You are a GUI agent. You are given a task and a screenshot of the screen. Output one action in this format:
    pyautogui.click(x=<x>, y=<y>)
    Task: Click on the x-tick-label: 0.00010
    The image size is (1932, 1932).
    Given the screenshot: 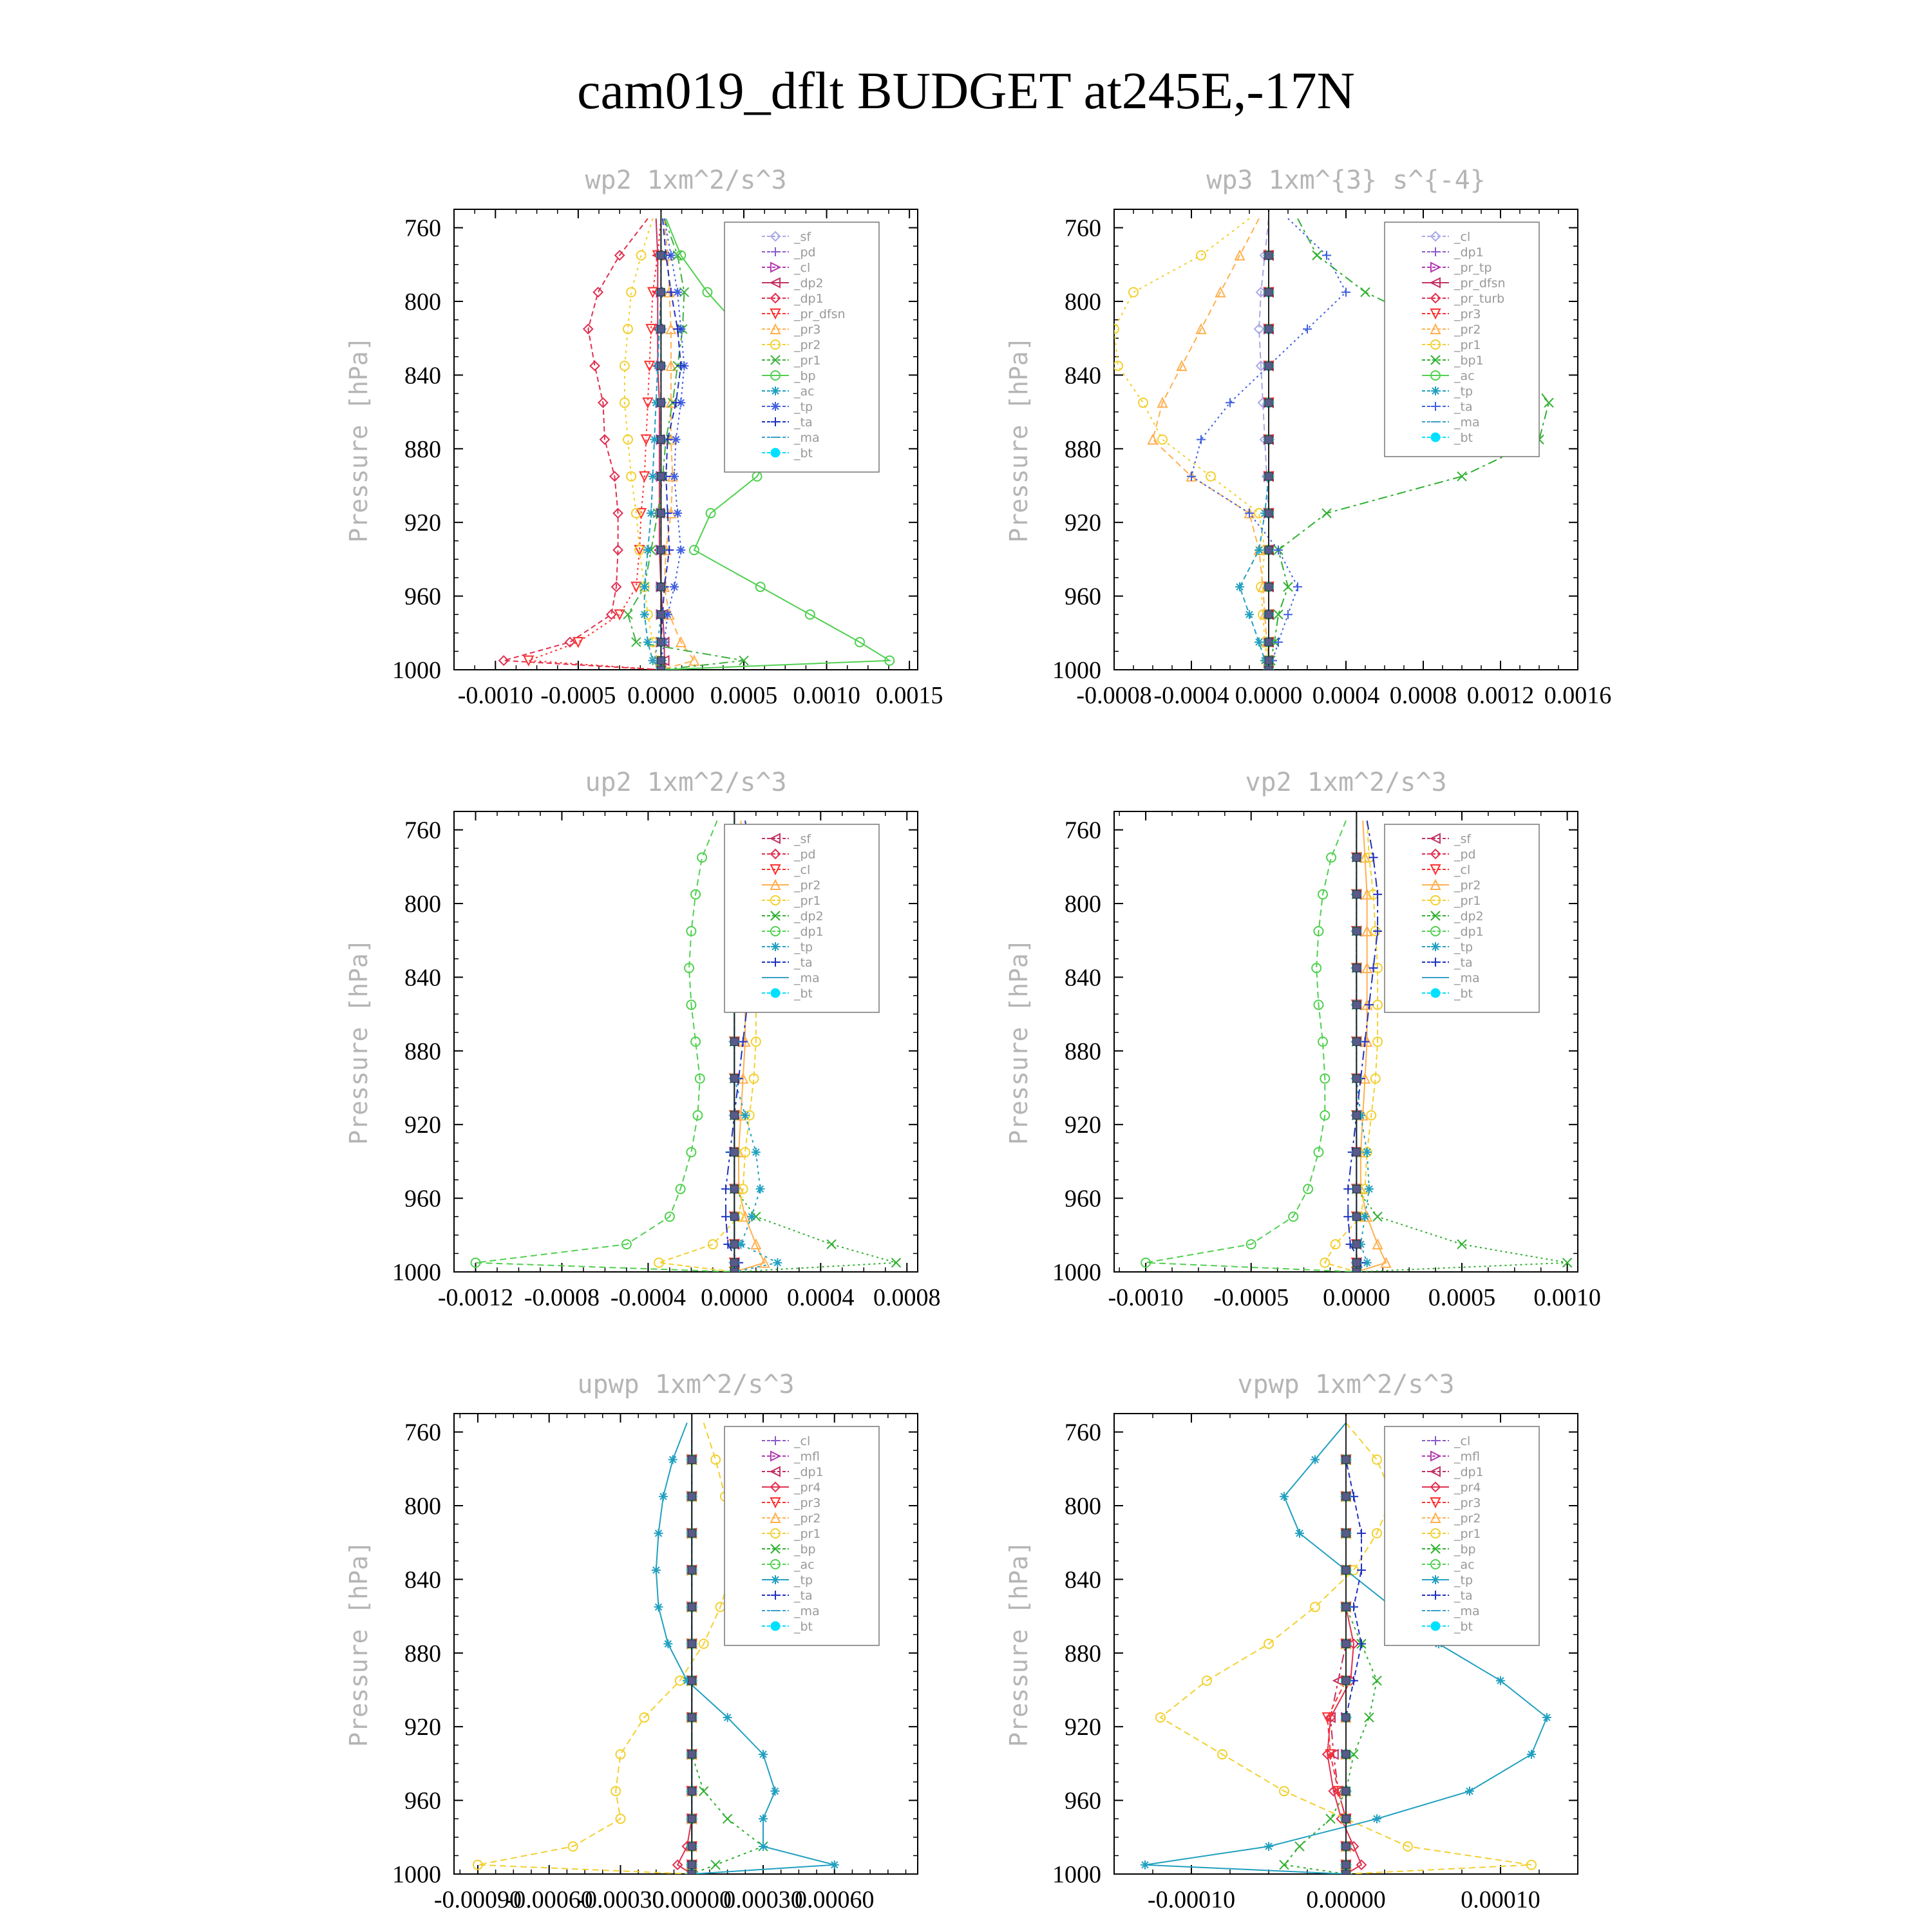 What is the action you would take?
    pyautogui.click(x=1500, y=1900)
    